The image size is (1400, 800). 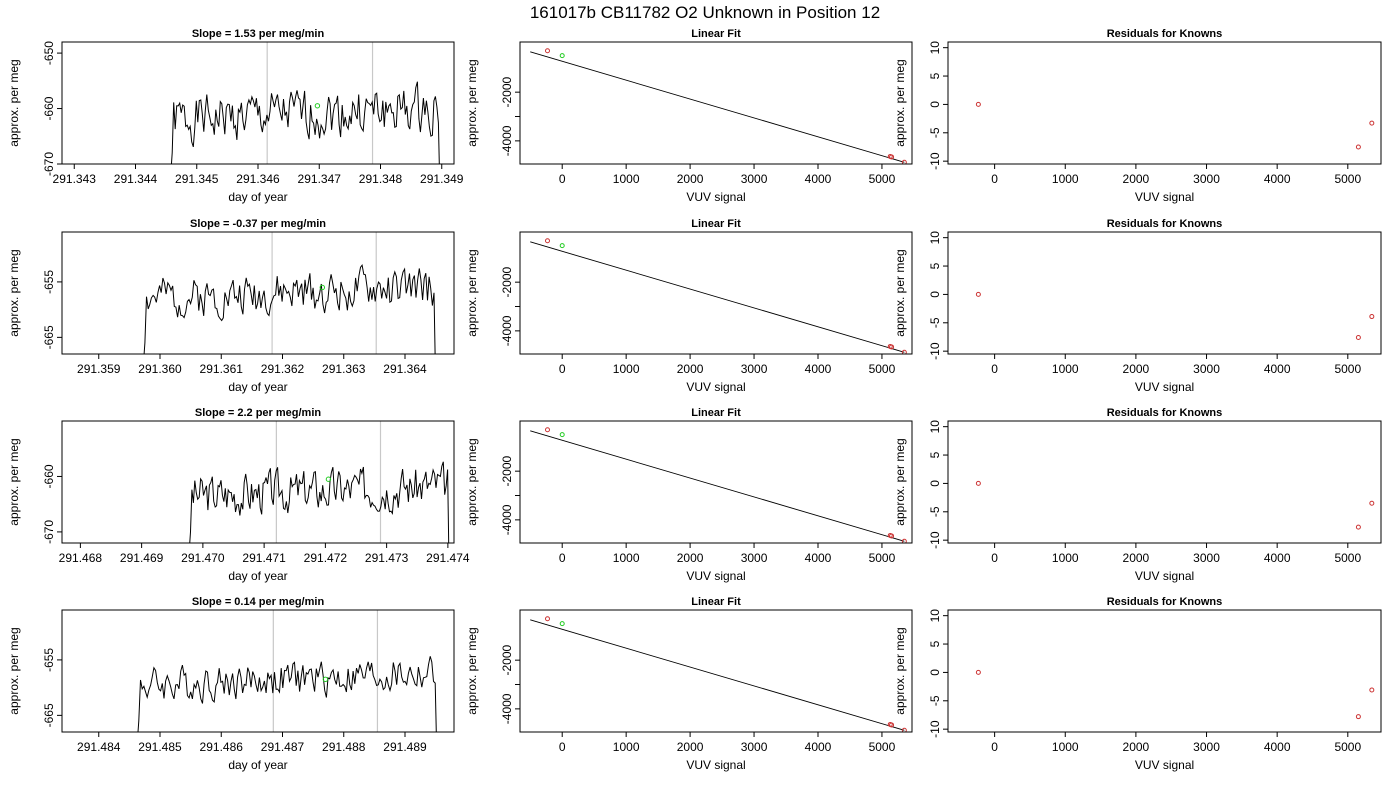 I want to click on x-tick-label: 291.360, so click(x=160, y=369).